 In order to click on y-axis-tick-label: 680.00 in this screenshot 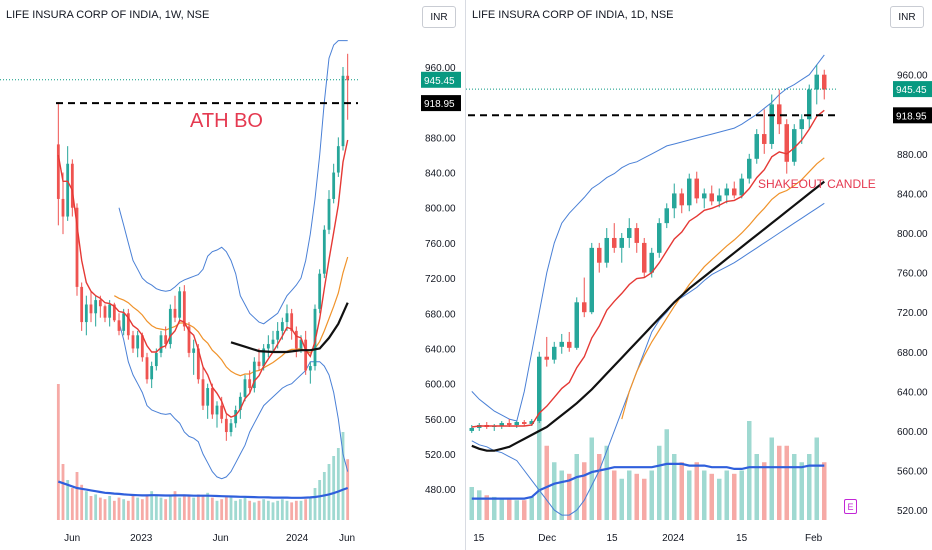, I will do `click(440, 314)`.